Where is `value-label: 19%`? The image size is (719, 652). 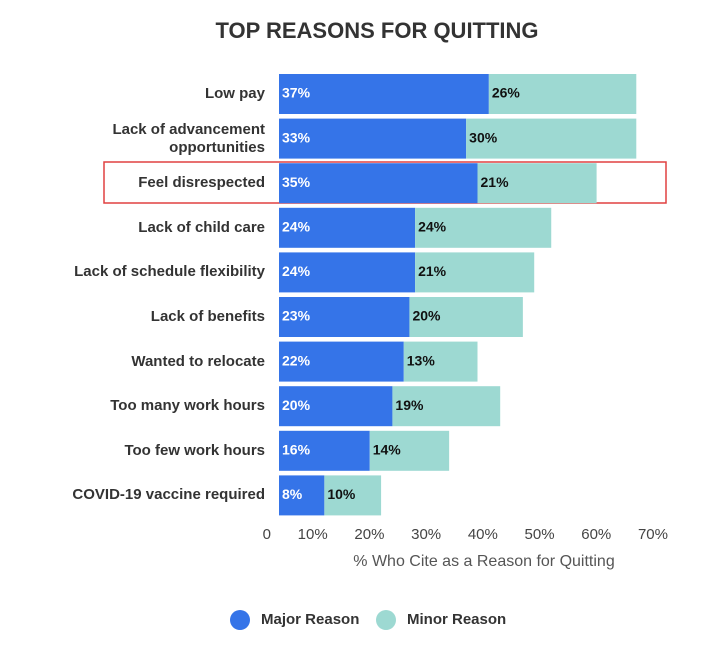 value-label: 19% is located at coordinates (409, 405).